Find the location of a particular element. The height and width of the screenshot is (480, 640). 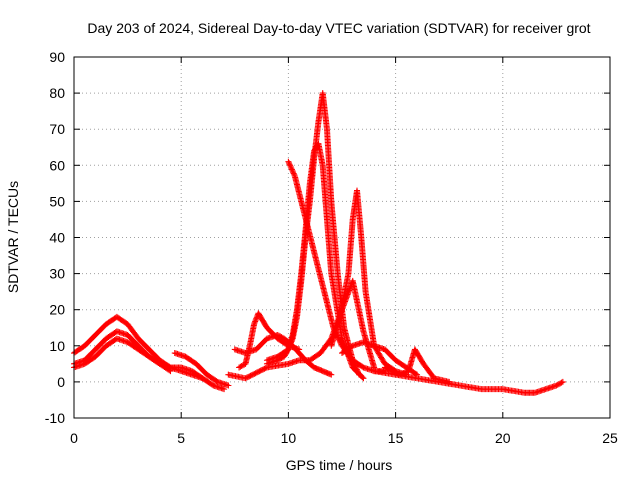

x-tick-label: 0 is located at coordinates (74, 438).